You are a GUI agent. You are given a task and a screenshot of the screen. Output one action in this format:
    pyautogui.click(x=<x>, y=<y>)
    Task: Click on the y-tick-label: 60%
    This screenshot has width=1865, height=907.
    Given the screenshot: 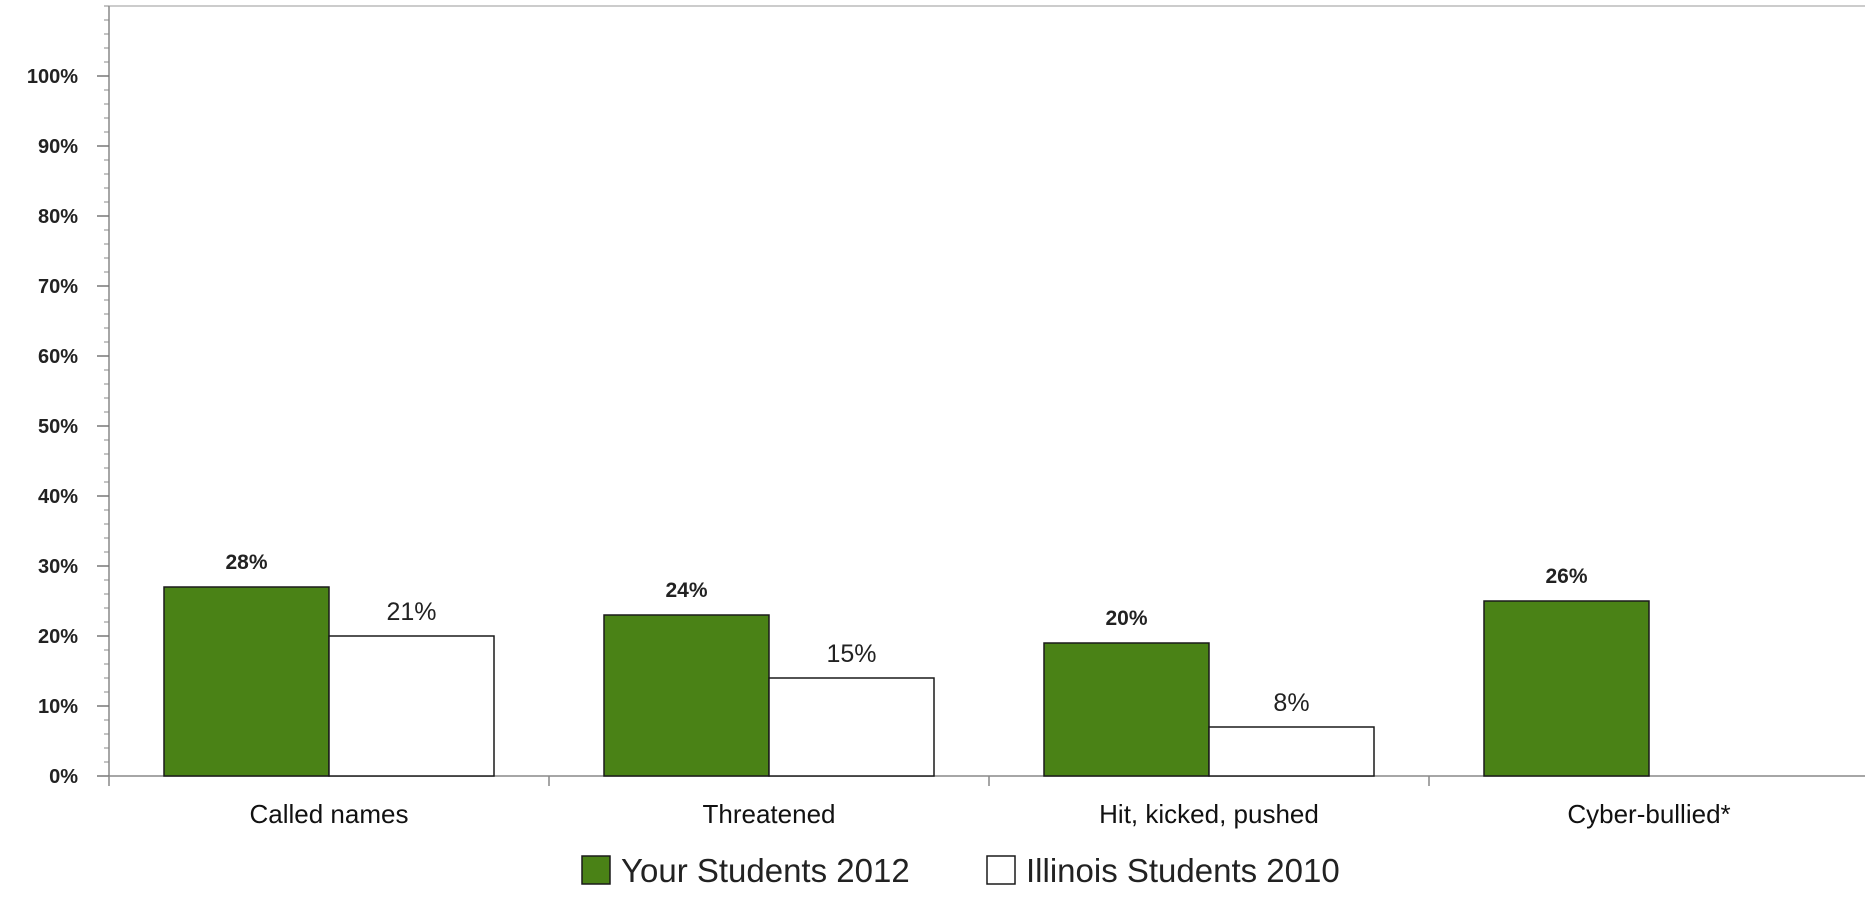 What is the action you would take?
    pyautogui.click(x=58, y=357)
    